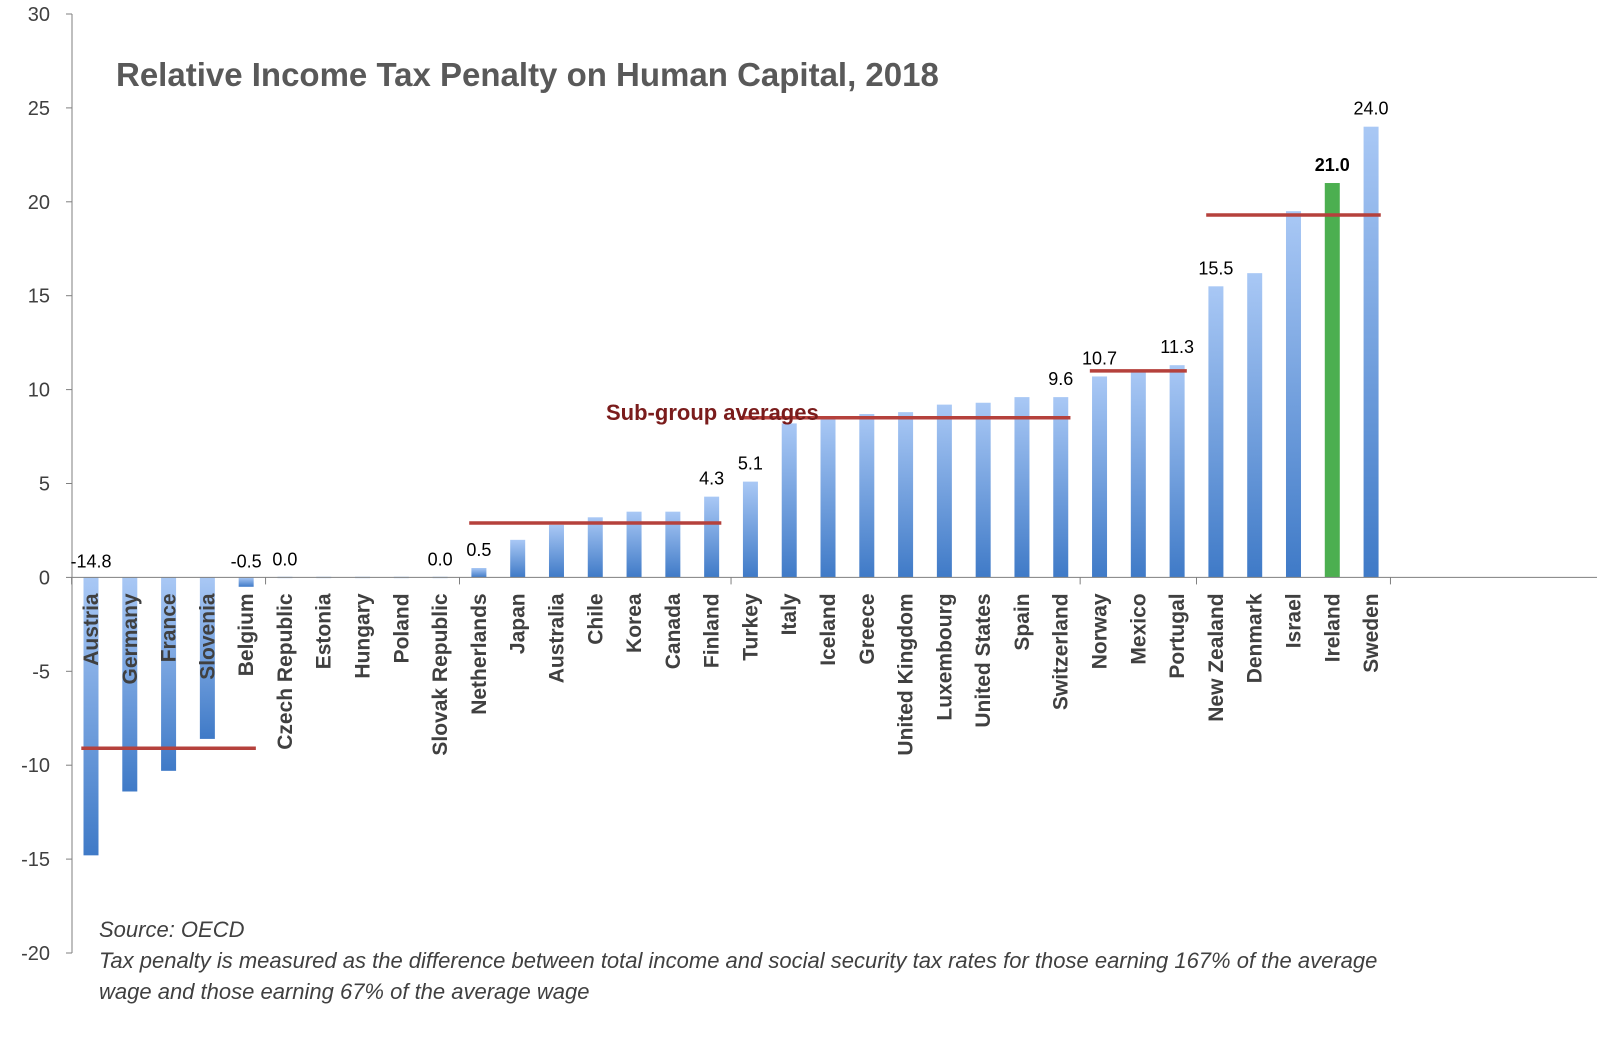  What do you see at coordinates (944, 656) in the screenshot?
I see `x-category-label: Luxembourg` at bounding box center [944, 656].